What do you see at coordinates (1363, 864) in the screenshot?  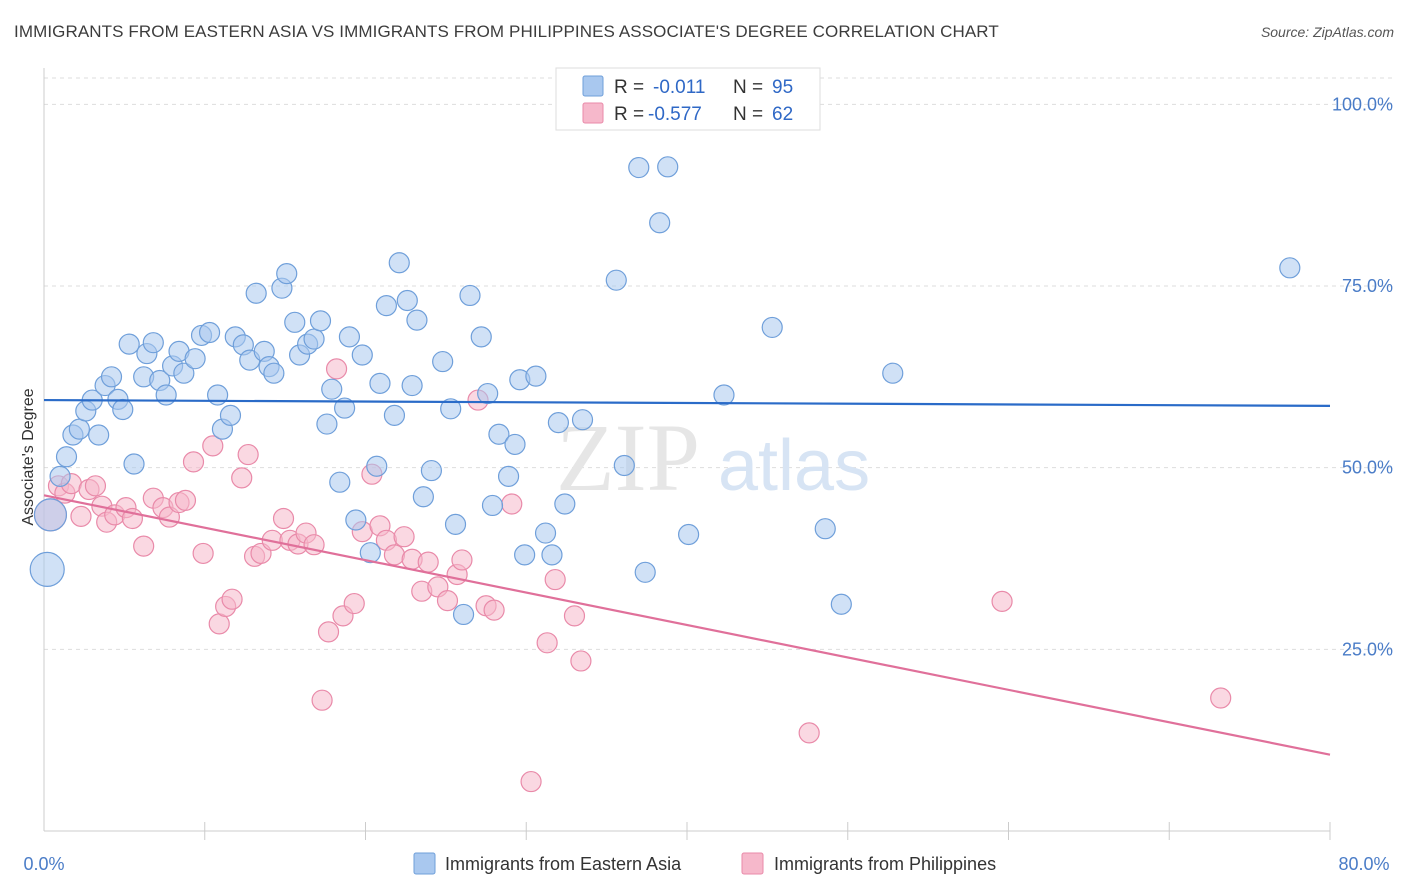 I see `x-tick-label-max: 80.0%` at bounding box center [1363, 864].